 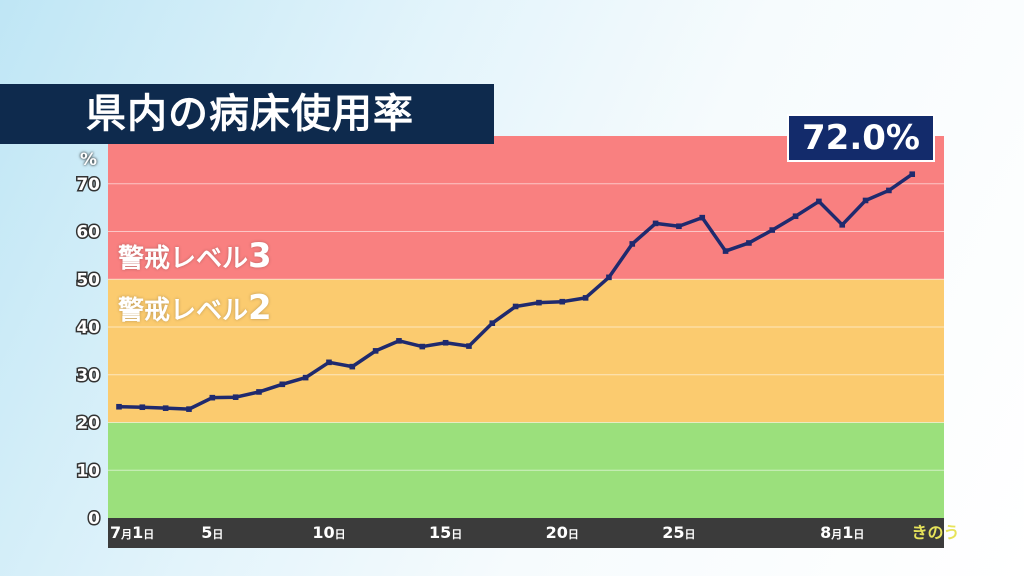 I want to click on zone-label-level2: 警戒レベル2, so click(x=195, y=308).